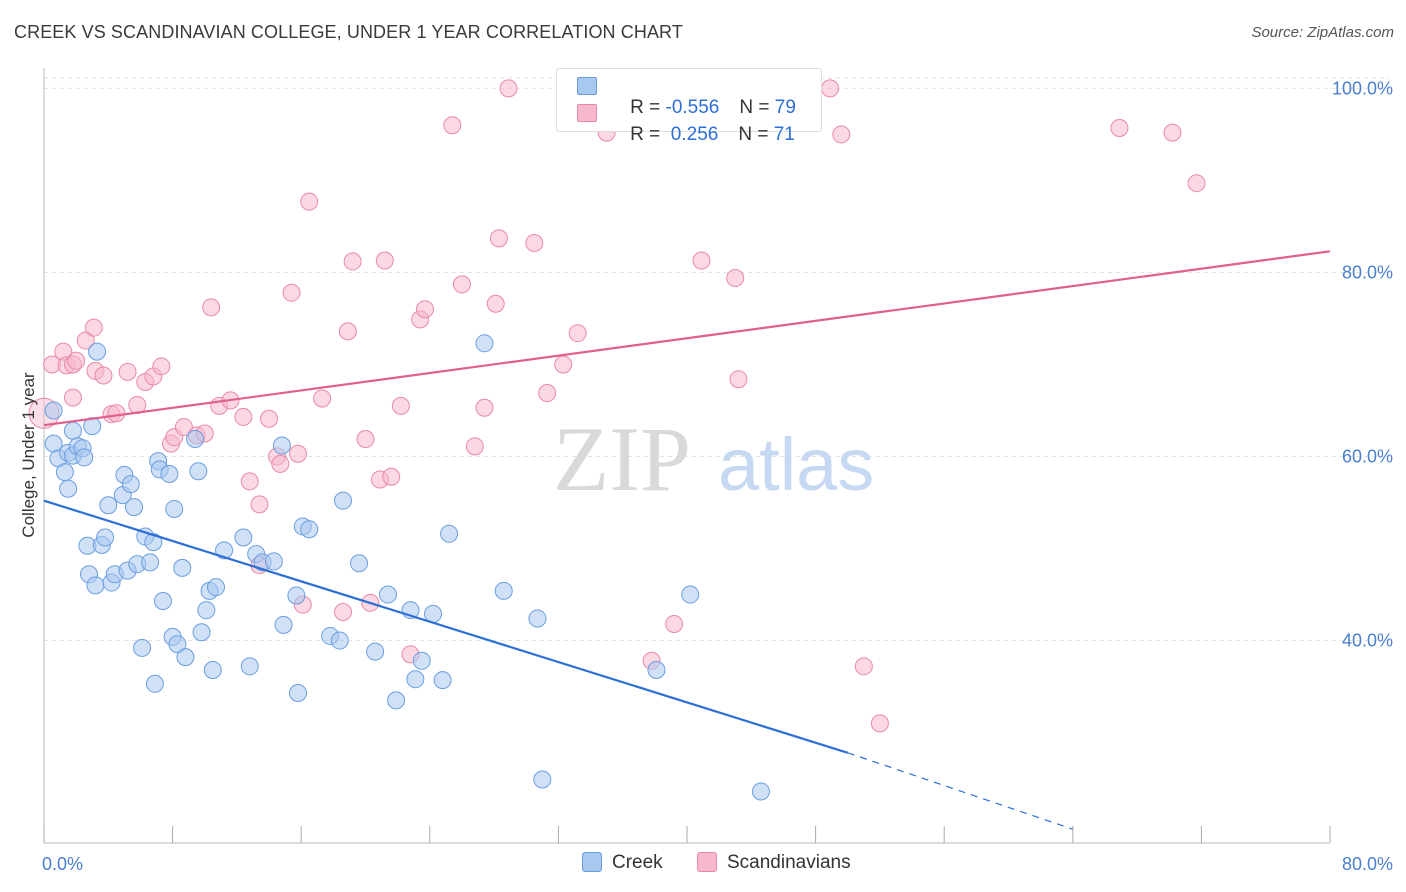  What do you see at coordinates (1367, 457) in the screenshot?
I see `y-tick-label: 60.0%` at bounding box center [1367, 457].